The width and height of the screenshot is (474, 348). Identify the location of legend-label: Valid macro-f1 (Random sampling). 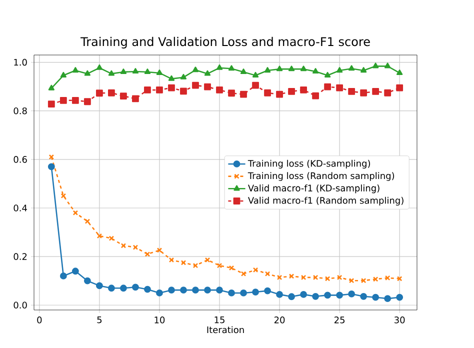
(326, 201).